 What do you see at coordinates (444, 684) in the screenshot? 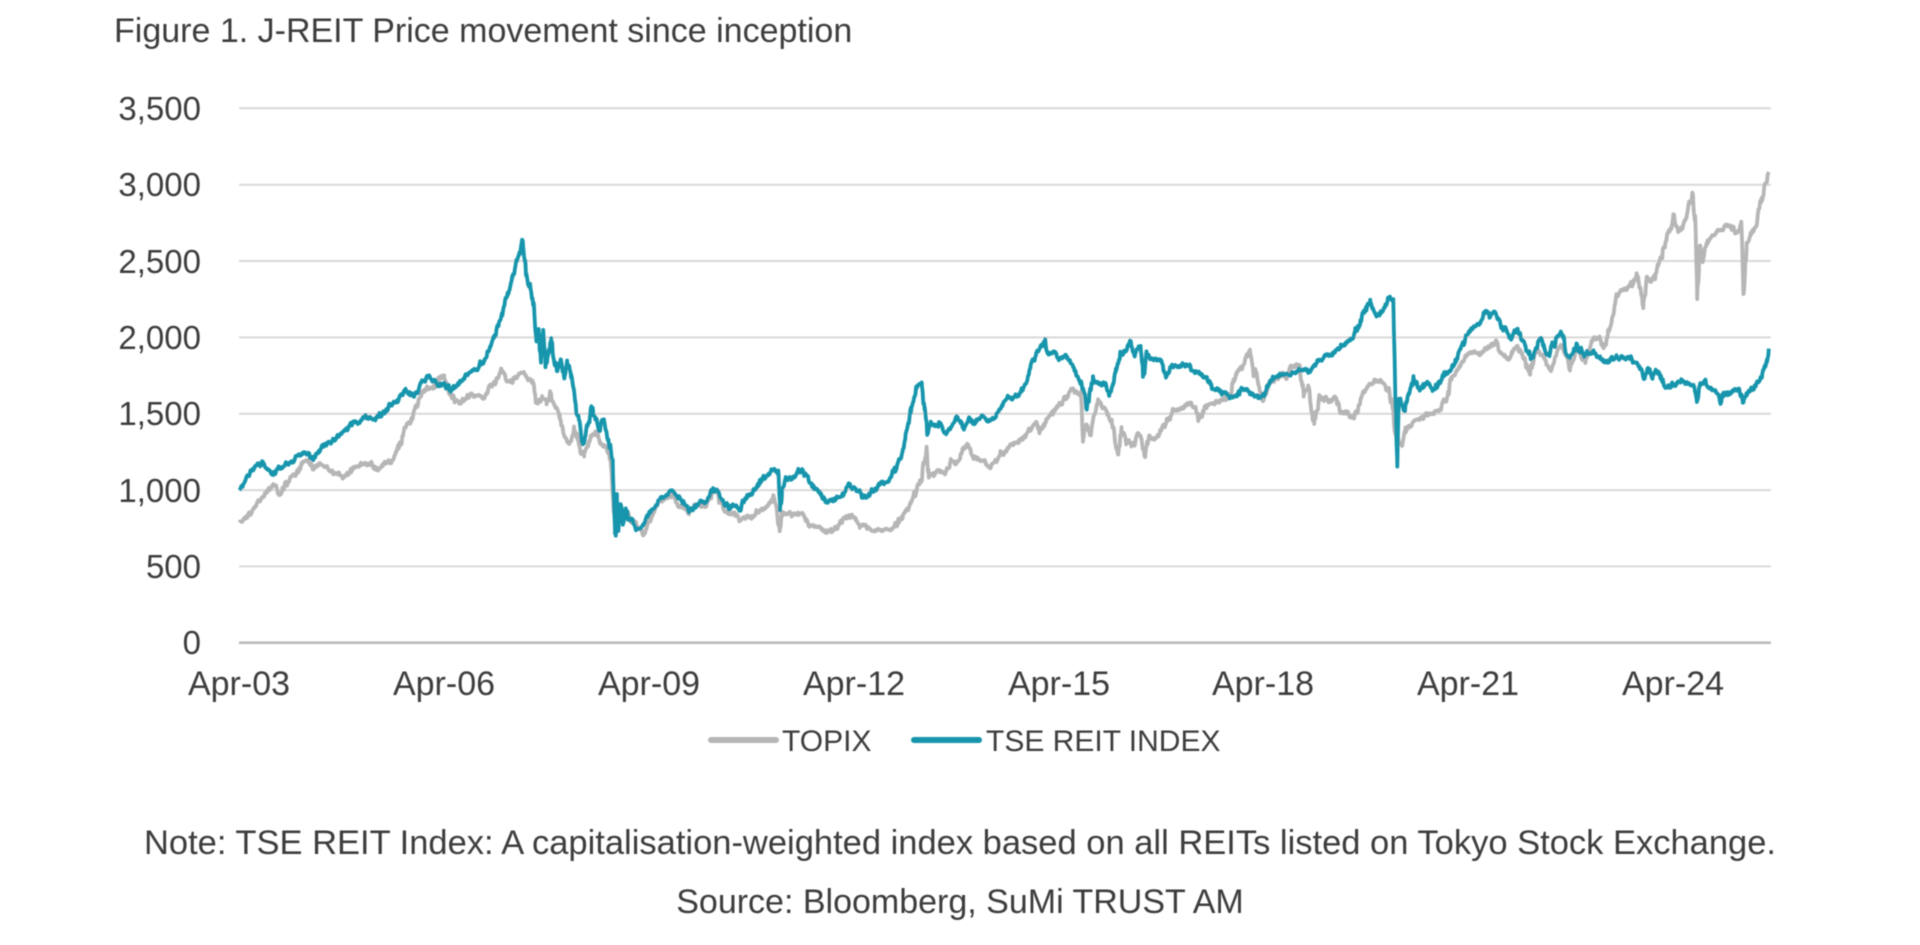
I see `svg-text: Apr-06` at bounding box center [444, 684].